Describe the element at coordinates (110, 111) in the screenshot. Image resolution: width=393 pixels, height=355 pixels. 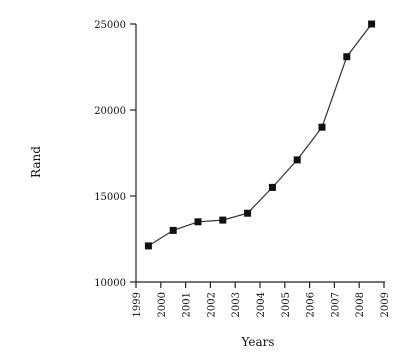
I see `y-tick-label: 20000` at that location.